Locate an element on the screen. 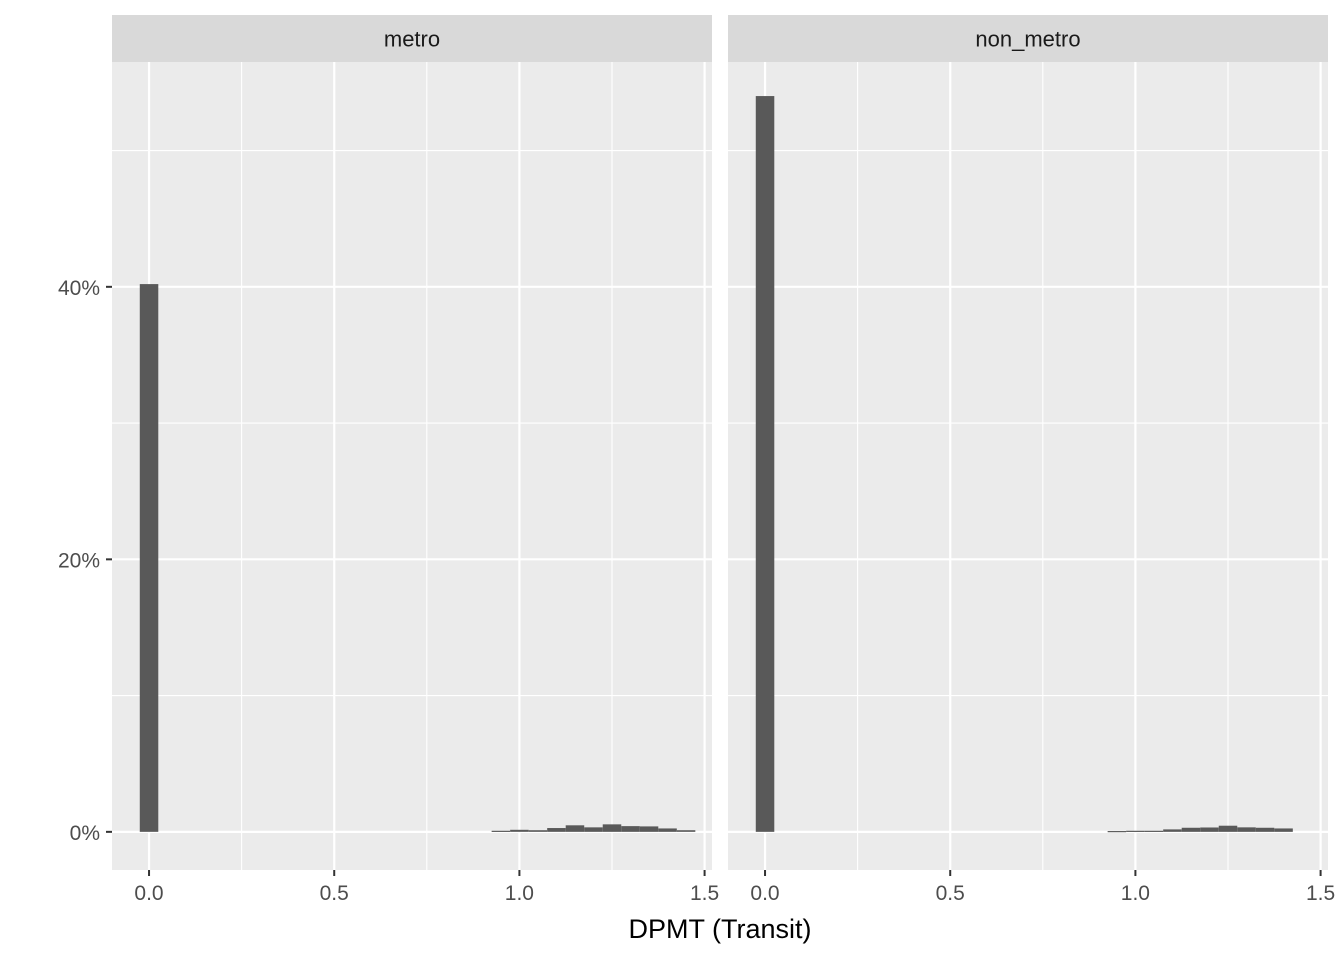 The width and height of the screenshot is (1344, 960). y-tick-label: 40% is located at coordinates (79, 288).